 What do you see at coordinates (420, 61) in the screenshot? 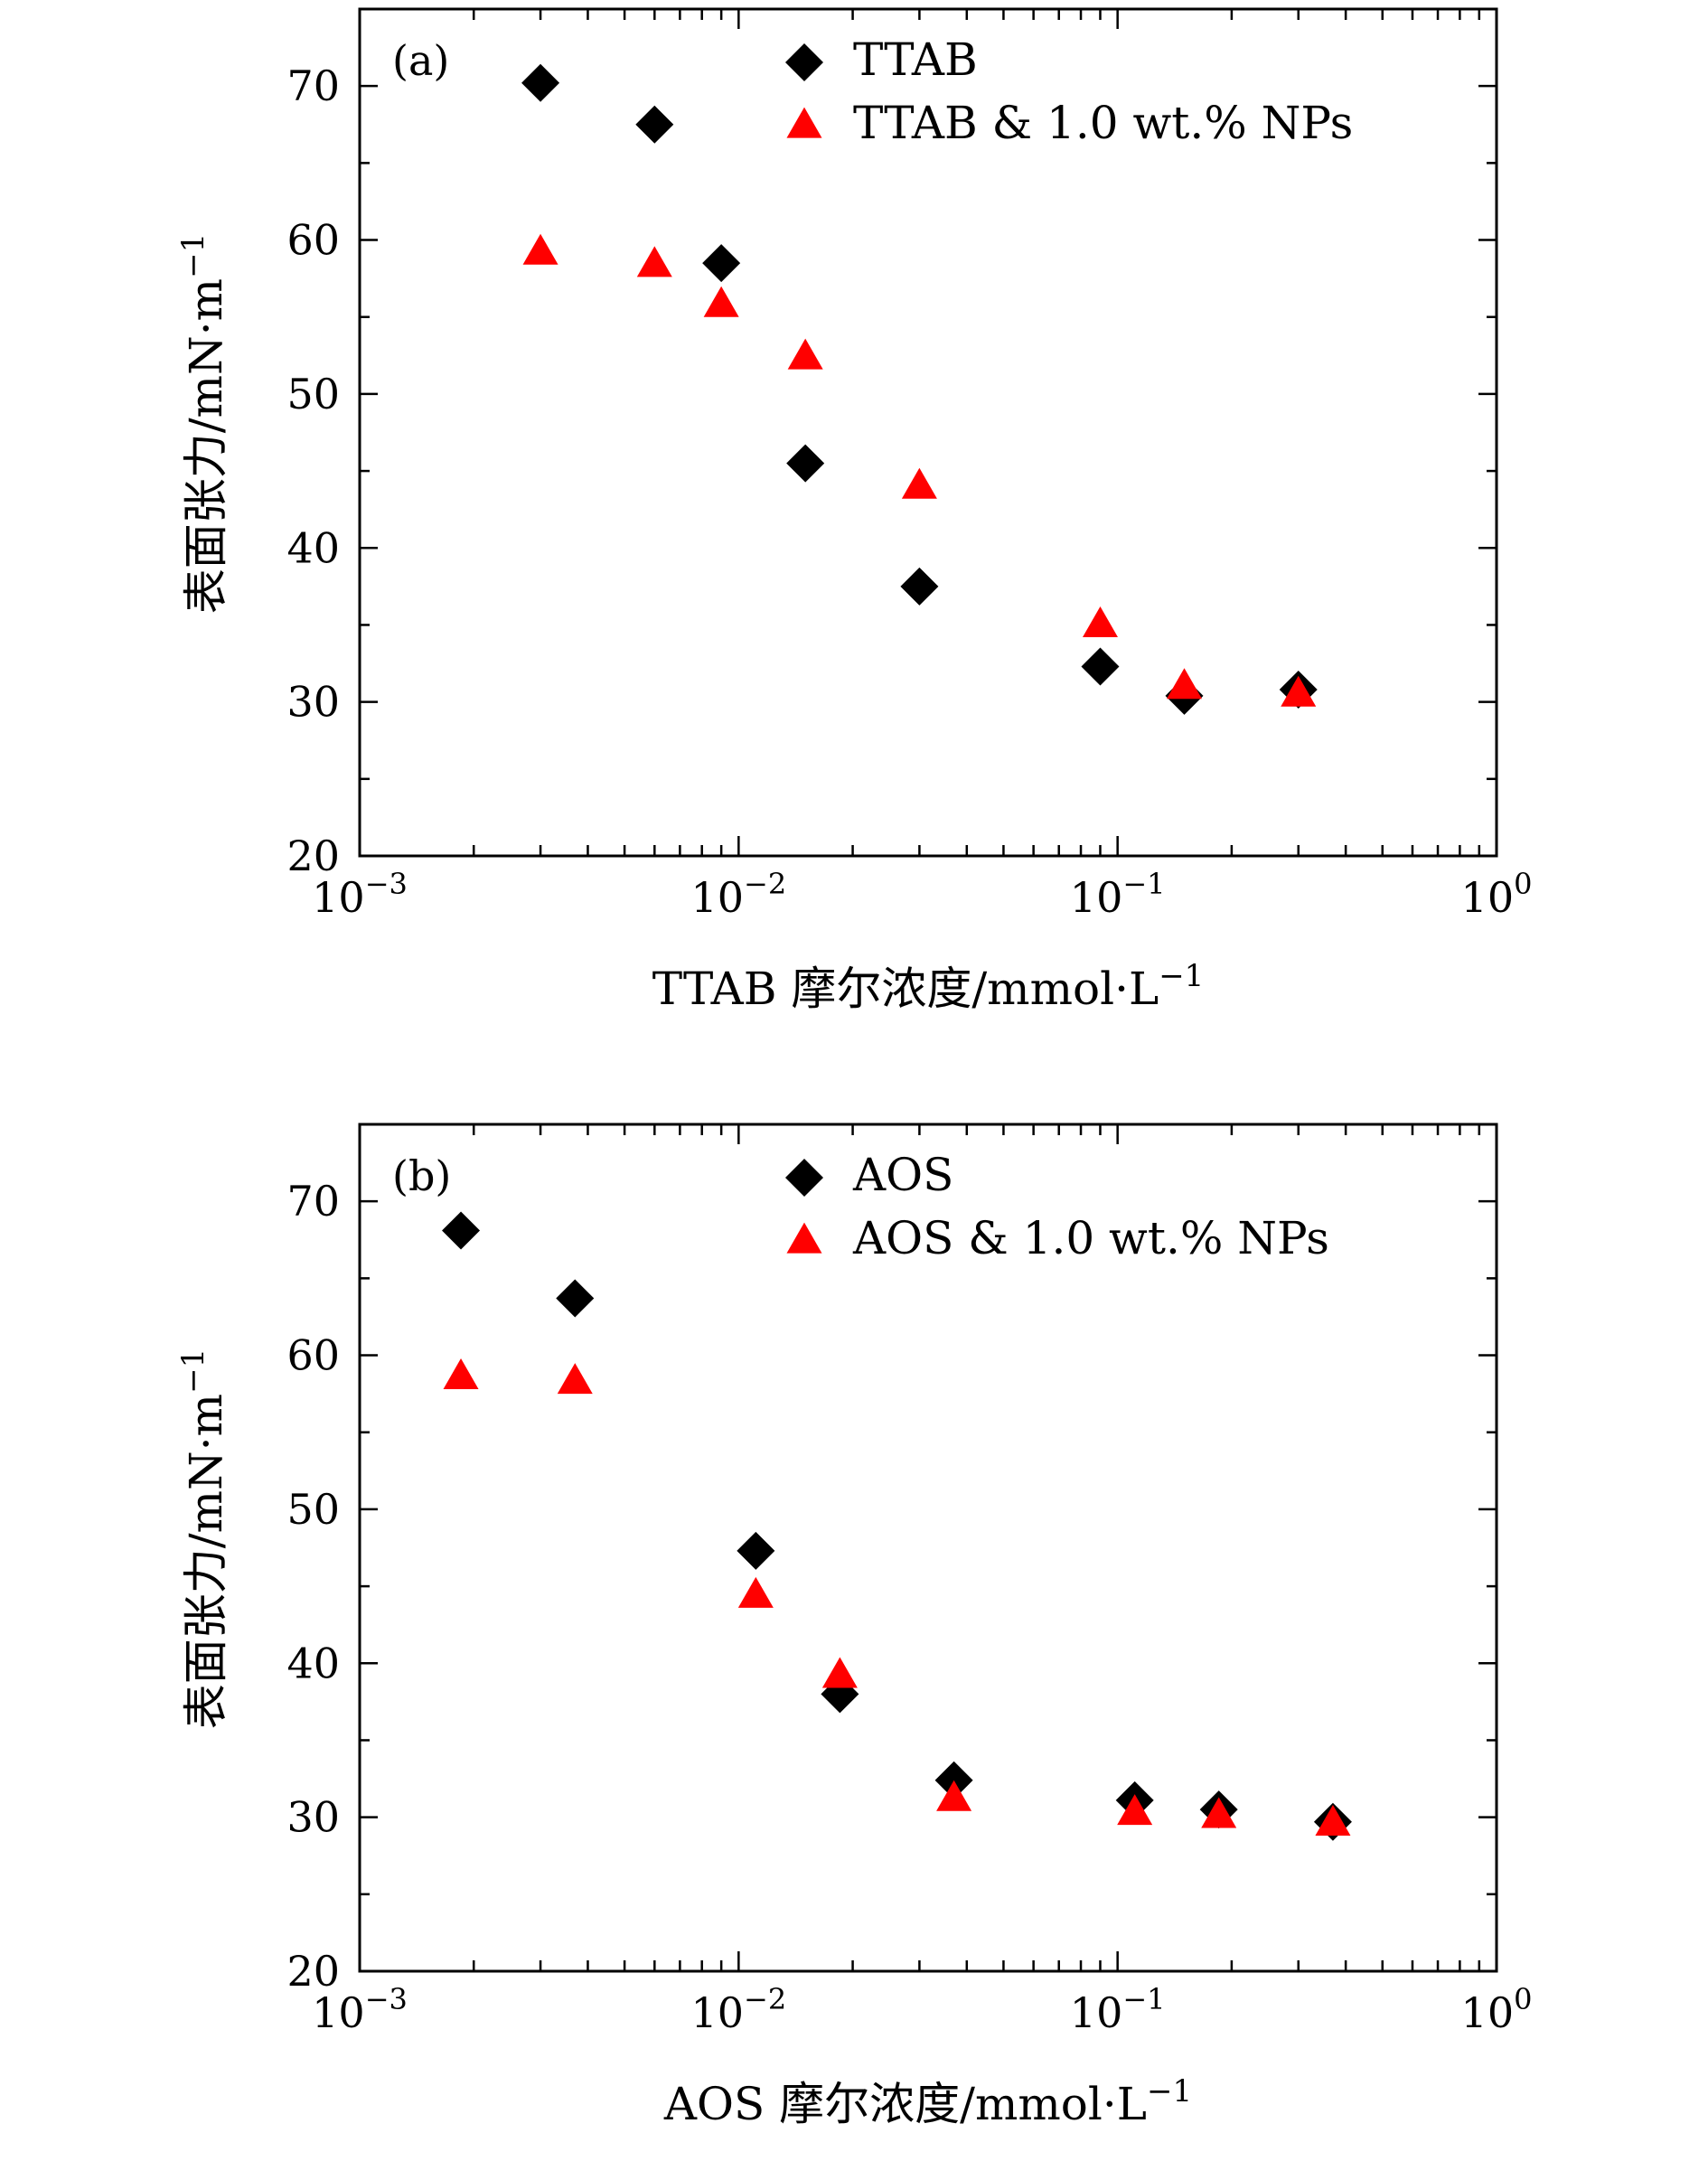
I see `panel-label: (a)` at bounding box center [420, 61].